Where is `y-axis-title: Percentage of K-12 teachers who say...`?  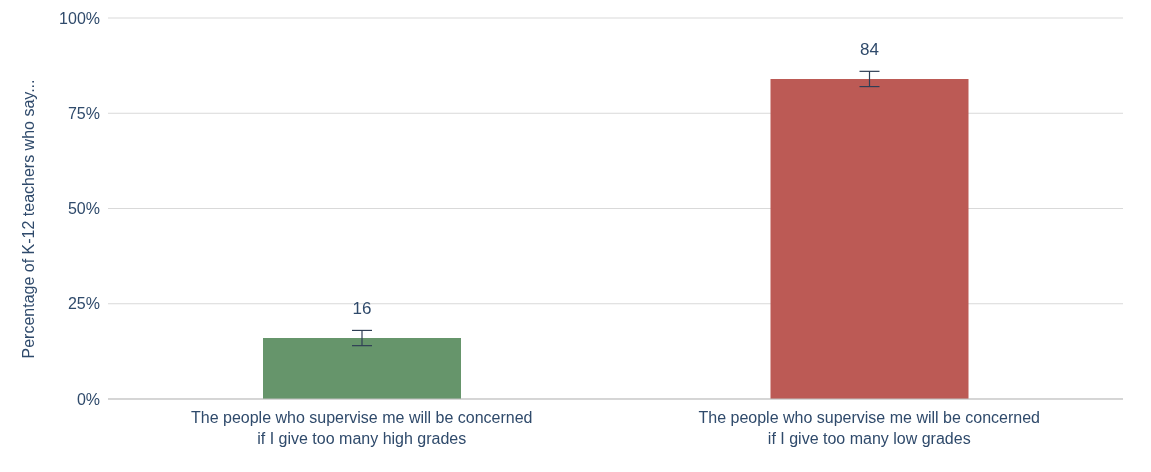
y-axis-title: Percentage of K-12 teachers who say... is located at coordinates (28, 219).